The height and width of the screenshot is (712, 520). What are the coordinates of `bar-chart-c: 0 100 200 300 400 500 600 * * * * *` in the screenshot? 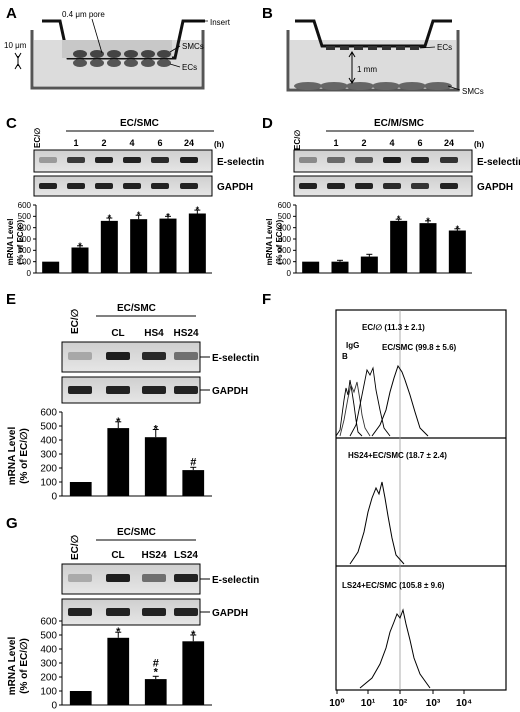 It's located at (115, 239).